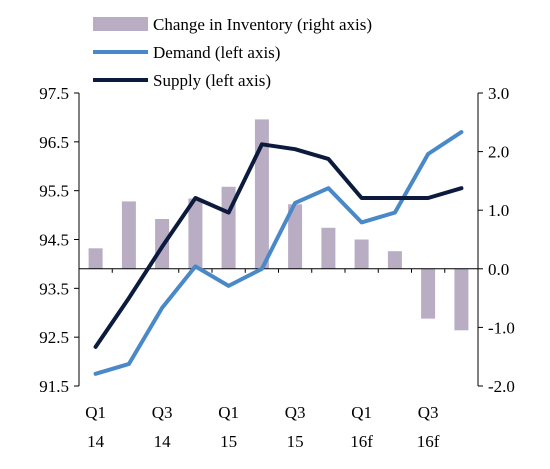 This screenshot has height=469, width=550. What do you see at coordinates (54, 191) in the screenshot?
I see `left-tick-label: 95.5` at bounding box center [54, 191].